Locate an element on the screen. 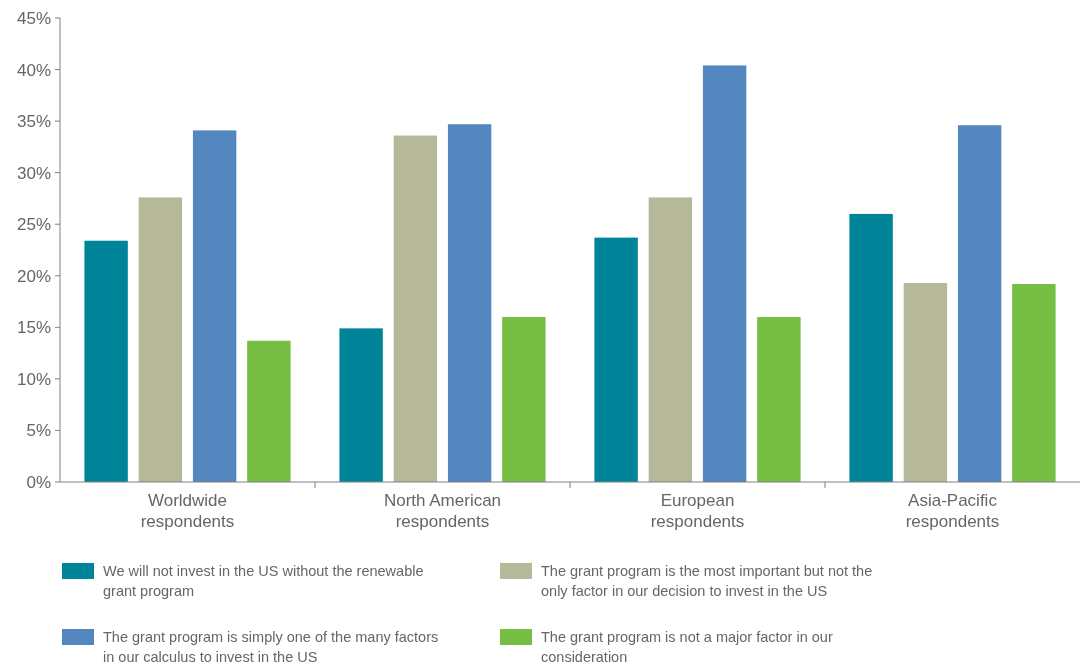 This screenshot has height=668, width=1082. y-tick-label: 30% is located at coordinates (33, 173).